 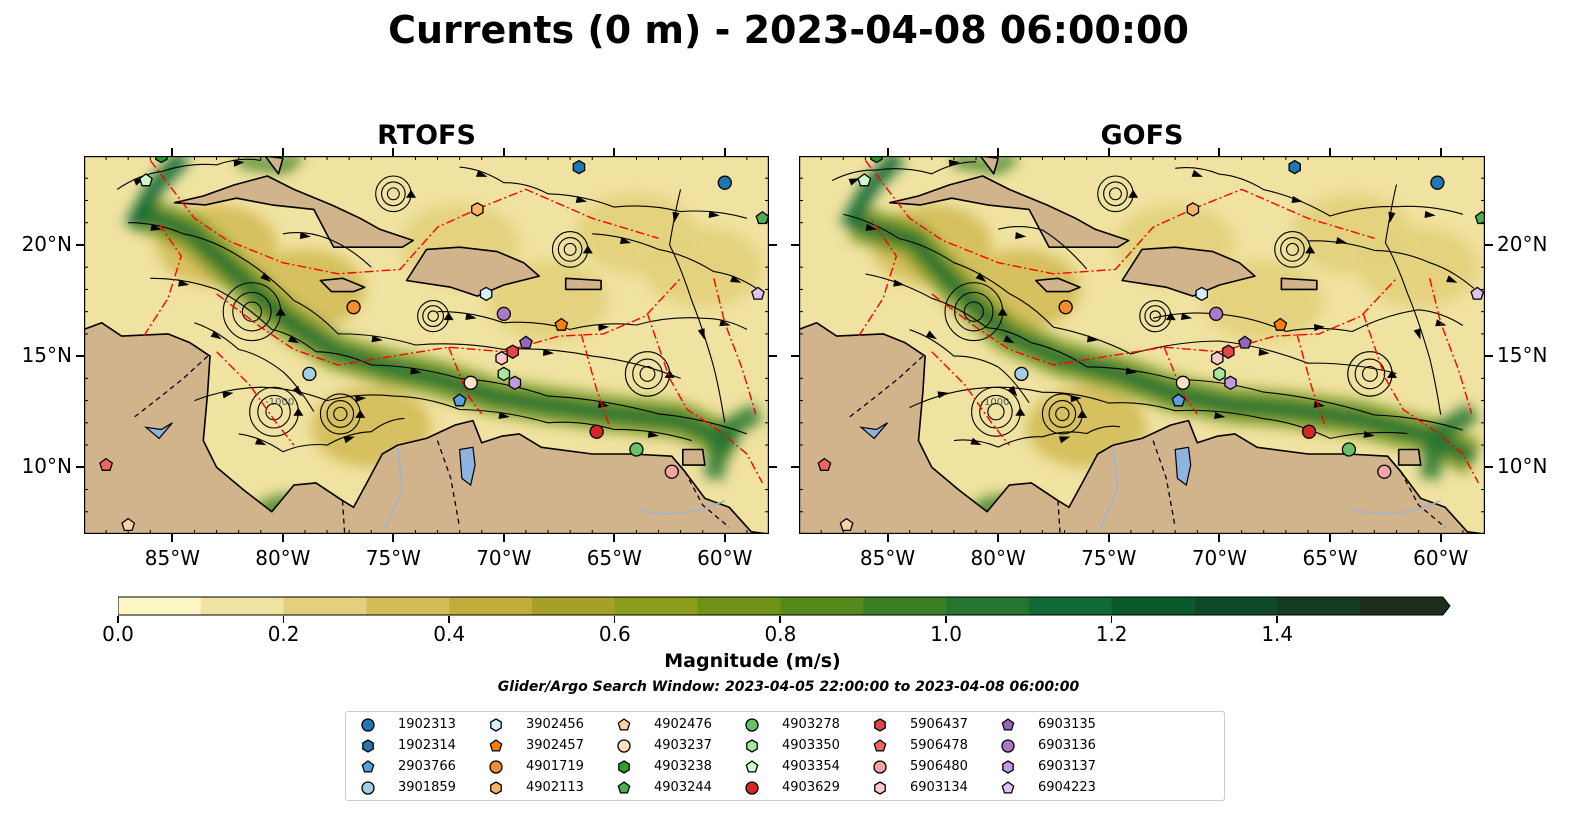 I want to click on legend-label: 4903350, so click(x=811, y=745).